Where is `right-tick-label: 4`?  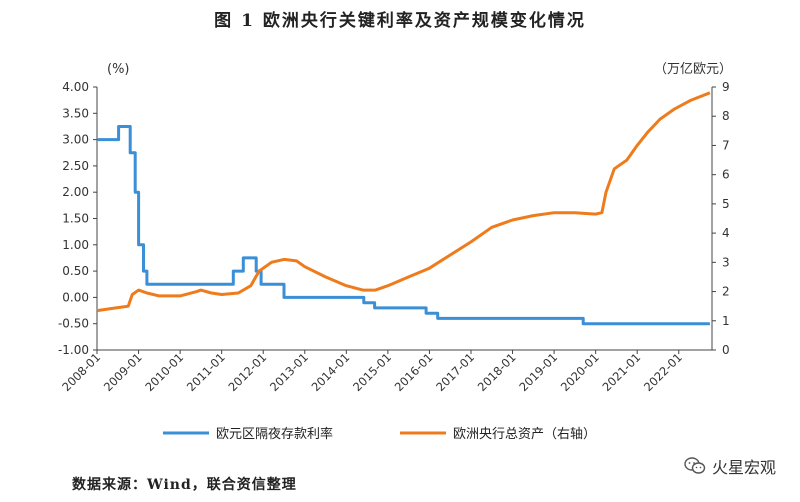
right-tick-label: 4 is located at coordinates (726, 233).